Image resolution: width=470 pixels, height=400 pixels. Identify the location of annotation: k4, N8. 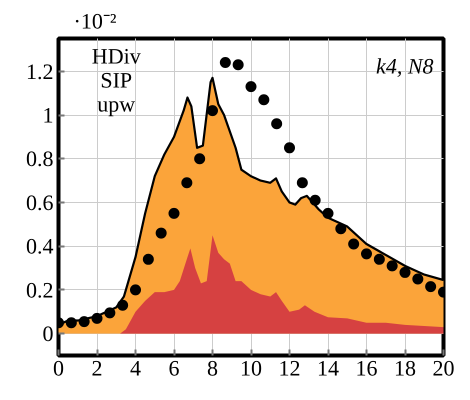
(405, 66).